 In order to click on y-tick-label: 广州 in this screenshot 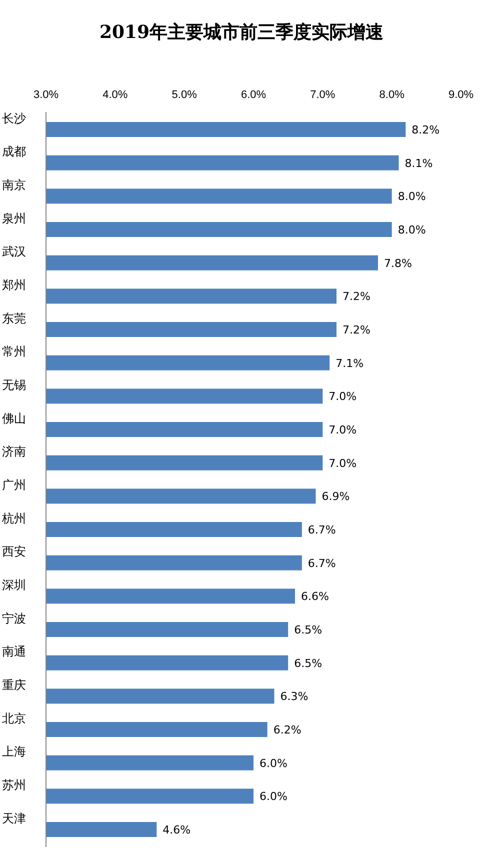, I will do `click(14, 485)`.